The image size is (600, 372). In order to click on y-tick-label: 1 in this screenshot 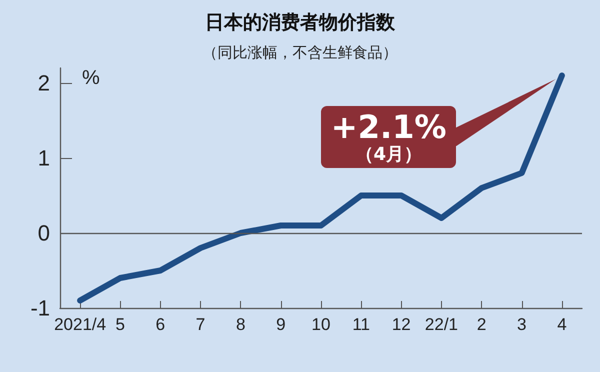, I will do `click(44, 158)`.